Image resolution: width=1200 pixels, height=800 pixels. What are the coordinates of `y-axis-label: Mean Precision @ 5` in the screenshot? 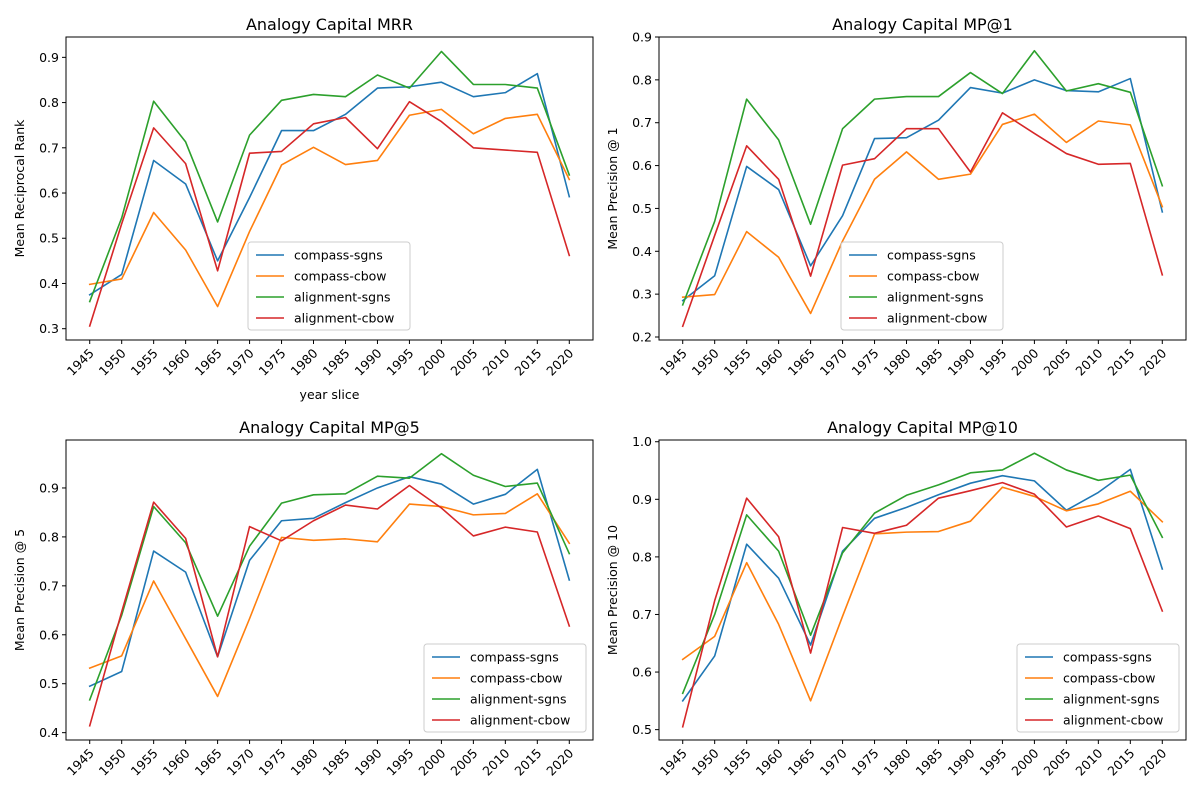 It's located at (19, 590).